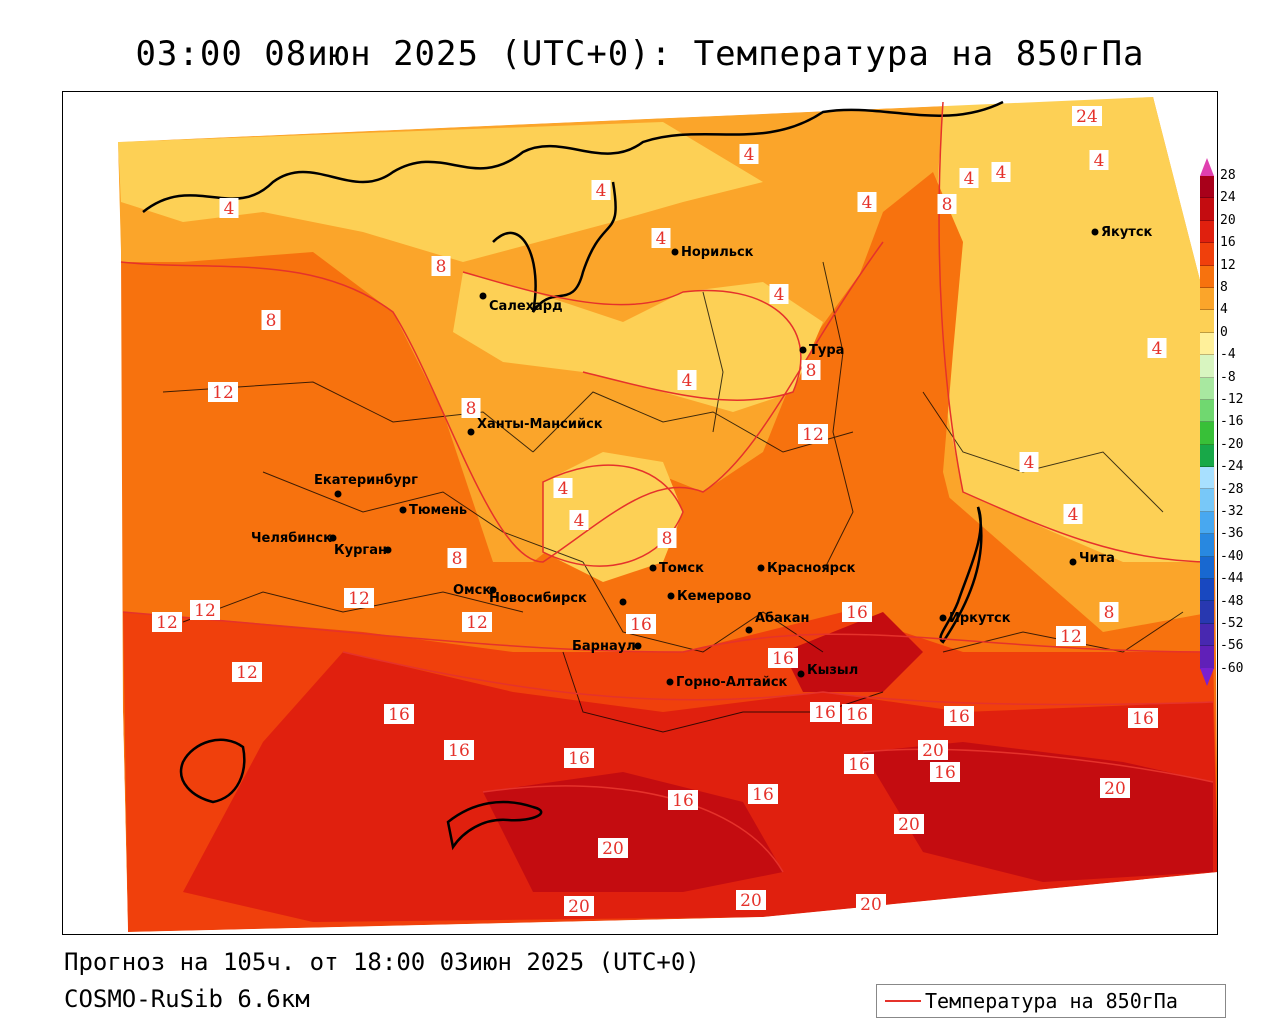 The height and width of the screenshot is (1024, 1280). What do you see at coordinates (853, 652) in the screenshot?
I see `field-region-24-c` at bounding box center [853, 652].